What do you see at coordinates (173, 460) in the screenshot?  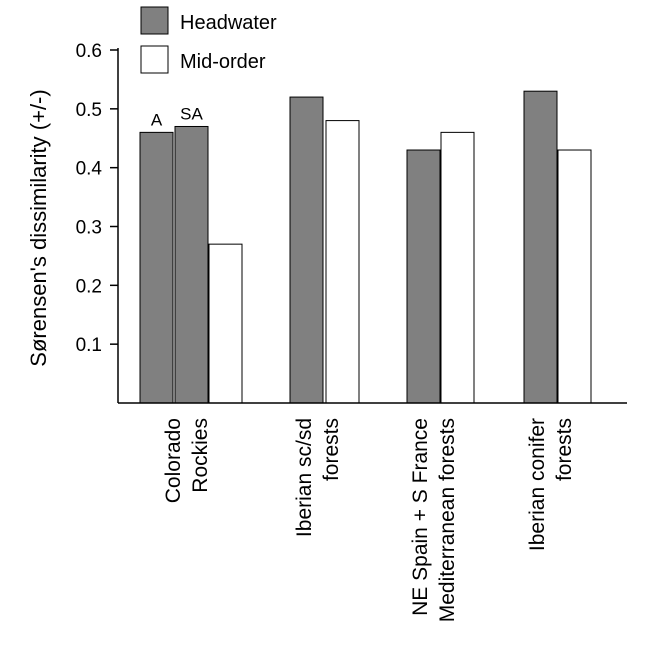 I see `x-tick-label-line: Colorado` at bounding box center [173, 460].